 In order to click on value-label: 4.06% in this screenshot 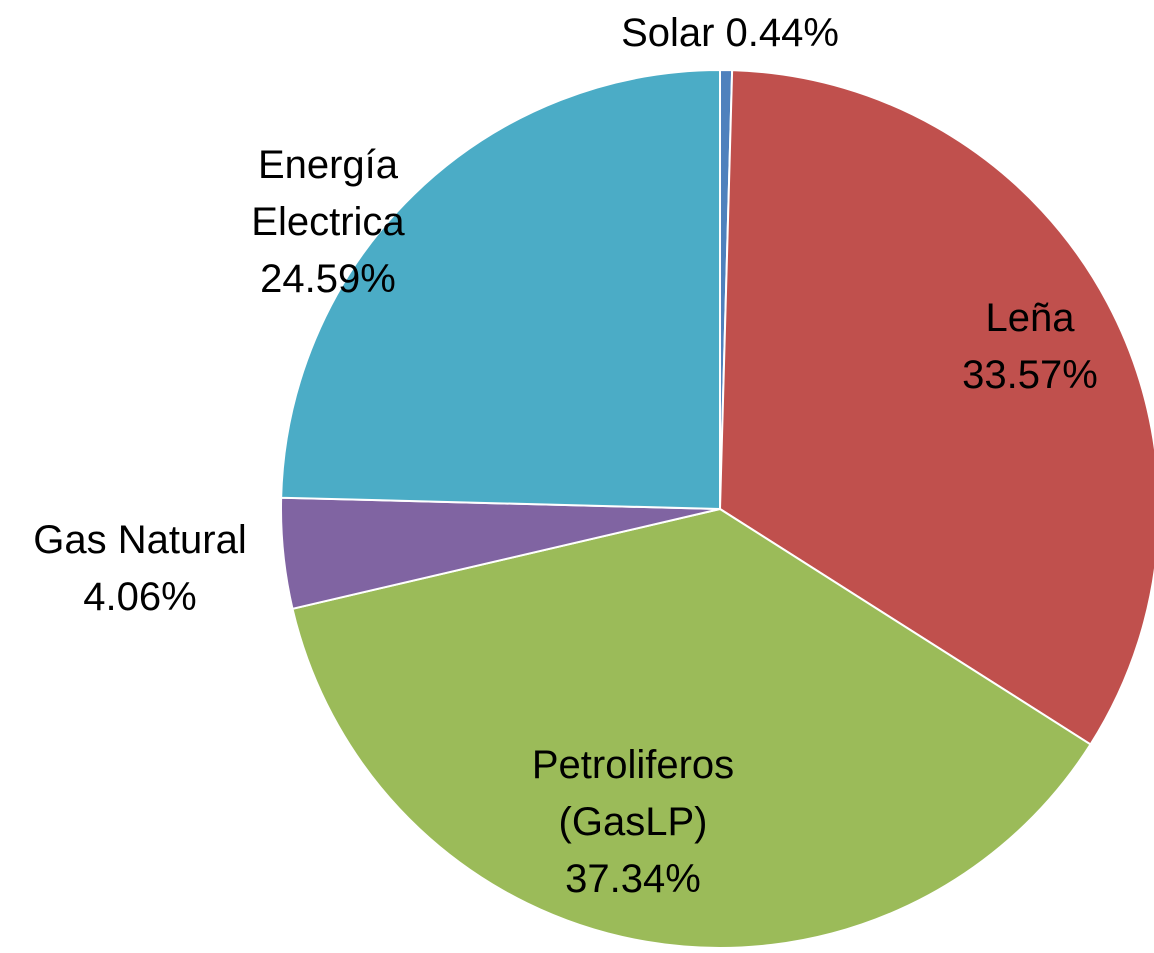, I will do `click(140, 597)`.